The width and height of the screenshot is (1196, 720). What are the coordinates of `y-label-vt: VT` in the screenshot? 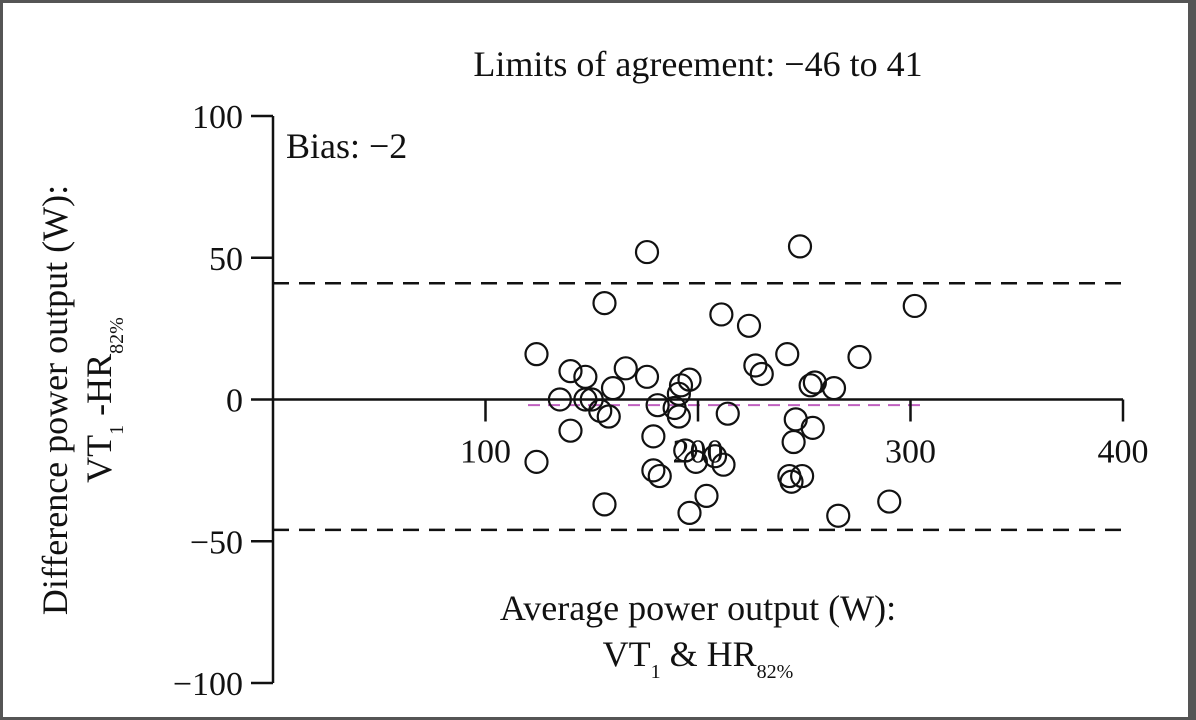 It's located at (99, 459).